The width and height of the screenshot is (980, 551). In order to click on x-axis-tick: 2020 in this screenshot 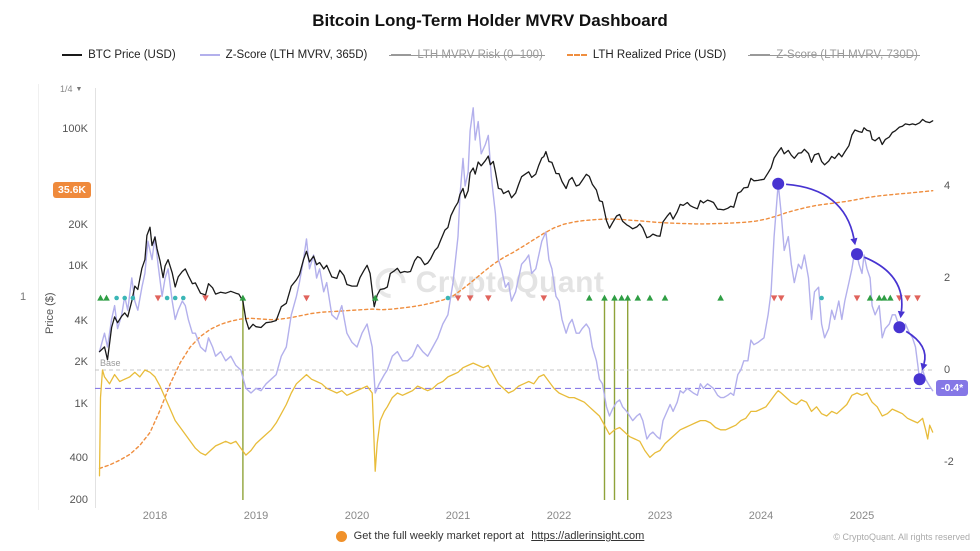, I will do `click(357, 516)`.